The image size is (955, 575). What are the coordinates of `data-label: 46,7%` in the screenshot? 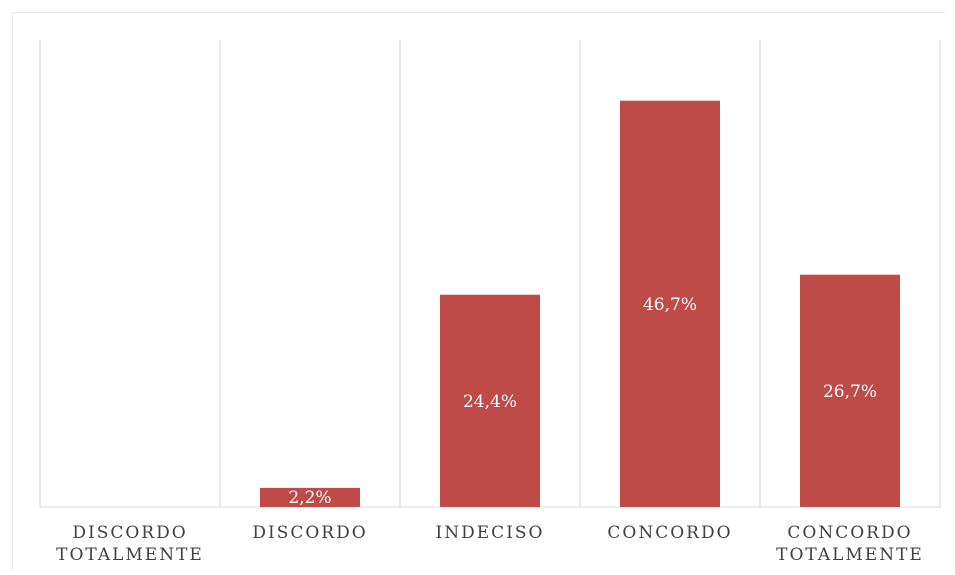 It's located at (670, 305).